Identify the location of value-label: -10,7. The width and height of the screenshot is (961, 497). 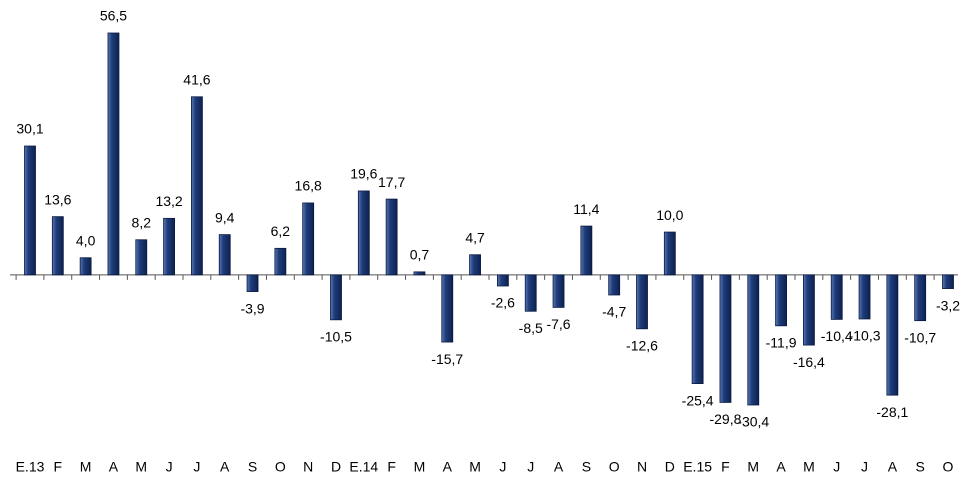
(920, 337).